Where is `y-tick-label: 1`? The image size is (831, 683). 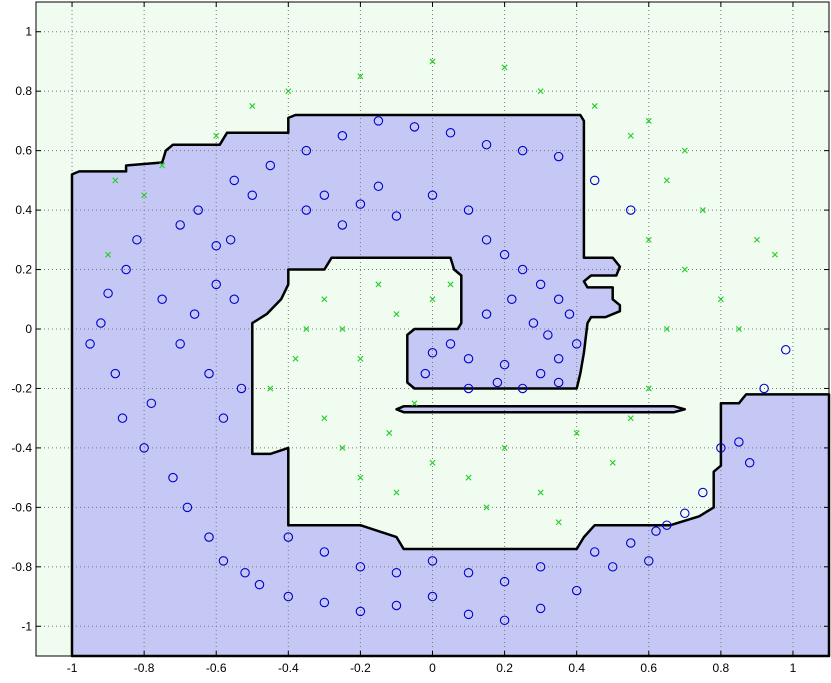 y-tick-label: 1 is located at coordinates (28, 32).